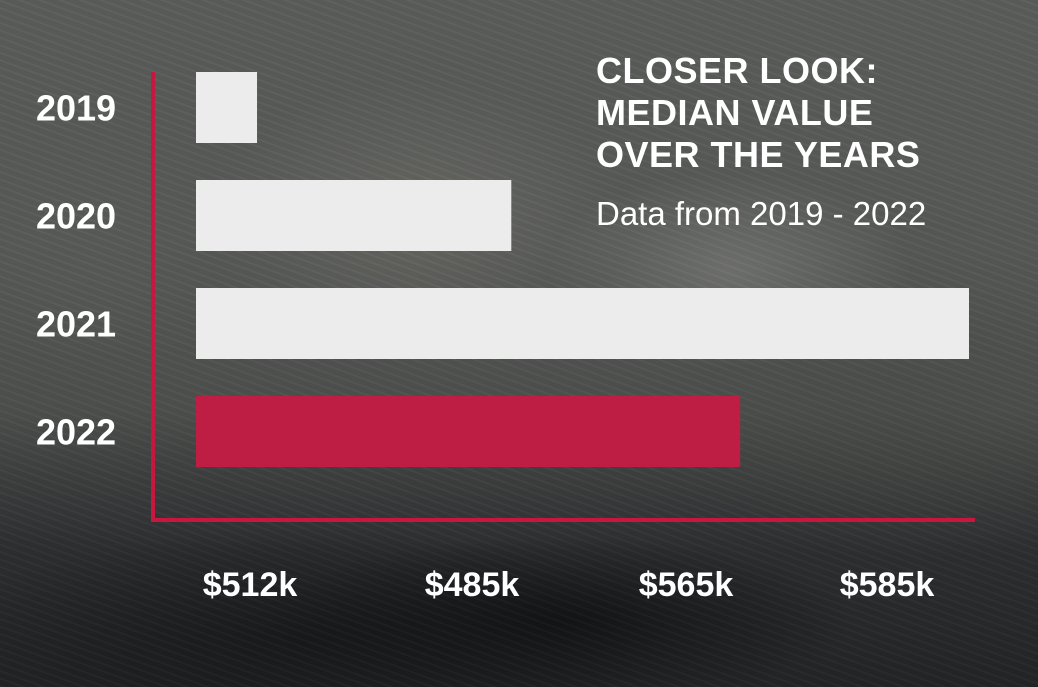 The width and height of the screenshot is (1038, 687). Describe the element at coordinates (735, 112) in the screenshot. I see `chart-title-line-2: MEDIAN VALUE` at that location.